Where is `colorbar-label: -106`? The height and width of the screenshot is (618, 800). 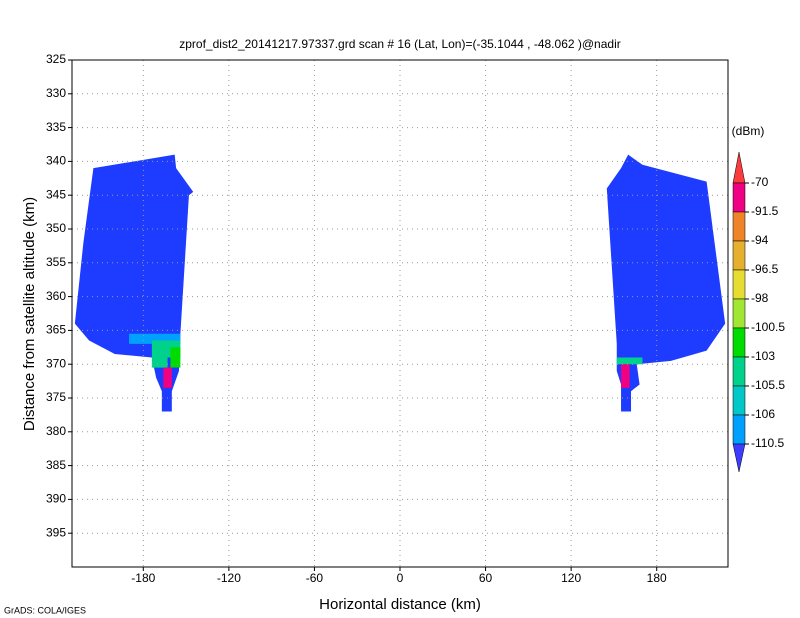 colorbar-label: -106 is located at coordinates (763, 414).